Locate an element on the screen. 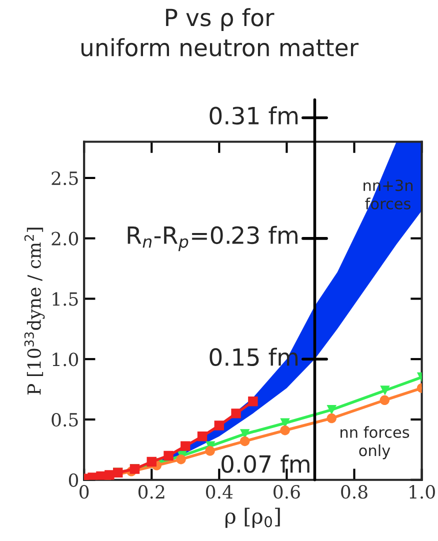  x-axis-title: ρ [ρ$_{0}$] is located at coordinates (253, 518).